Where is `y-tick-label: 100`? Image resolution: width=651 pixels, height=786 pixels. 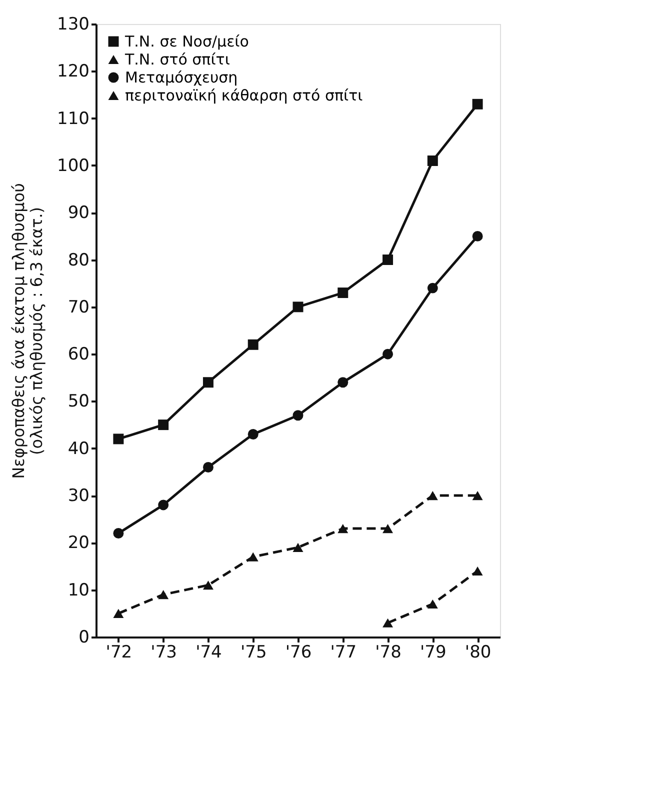 y-tick-label: 100 is located at coordinates (73, 166).